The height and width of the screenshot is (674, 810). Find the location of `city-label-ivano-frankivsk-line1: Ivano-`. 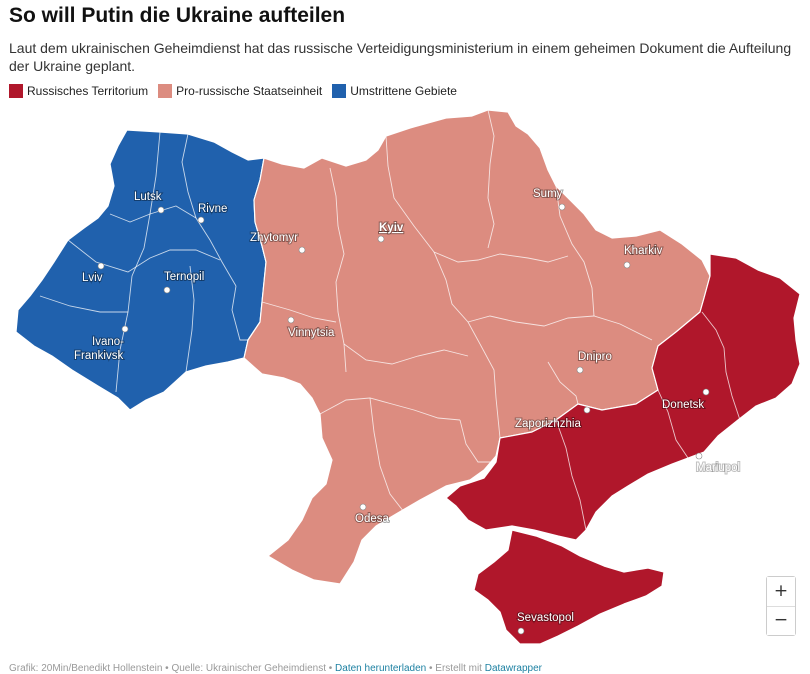

city-label-ivano-frankivsk-line1: Ivano- is located at coordinates (108, 342).